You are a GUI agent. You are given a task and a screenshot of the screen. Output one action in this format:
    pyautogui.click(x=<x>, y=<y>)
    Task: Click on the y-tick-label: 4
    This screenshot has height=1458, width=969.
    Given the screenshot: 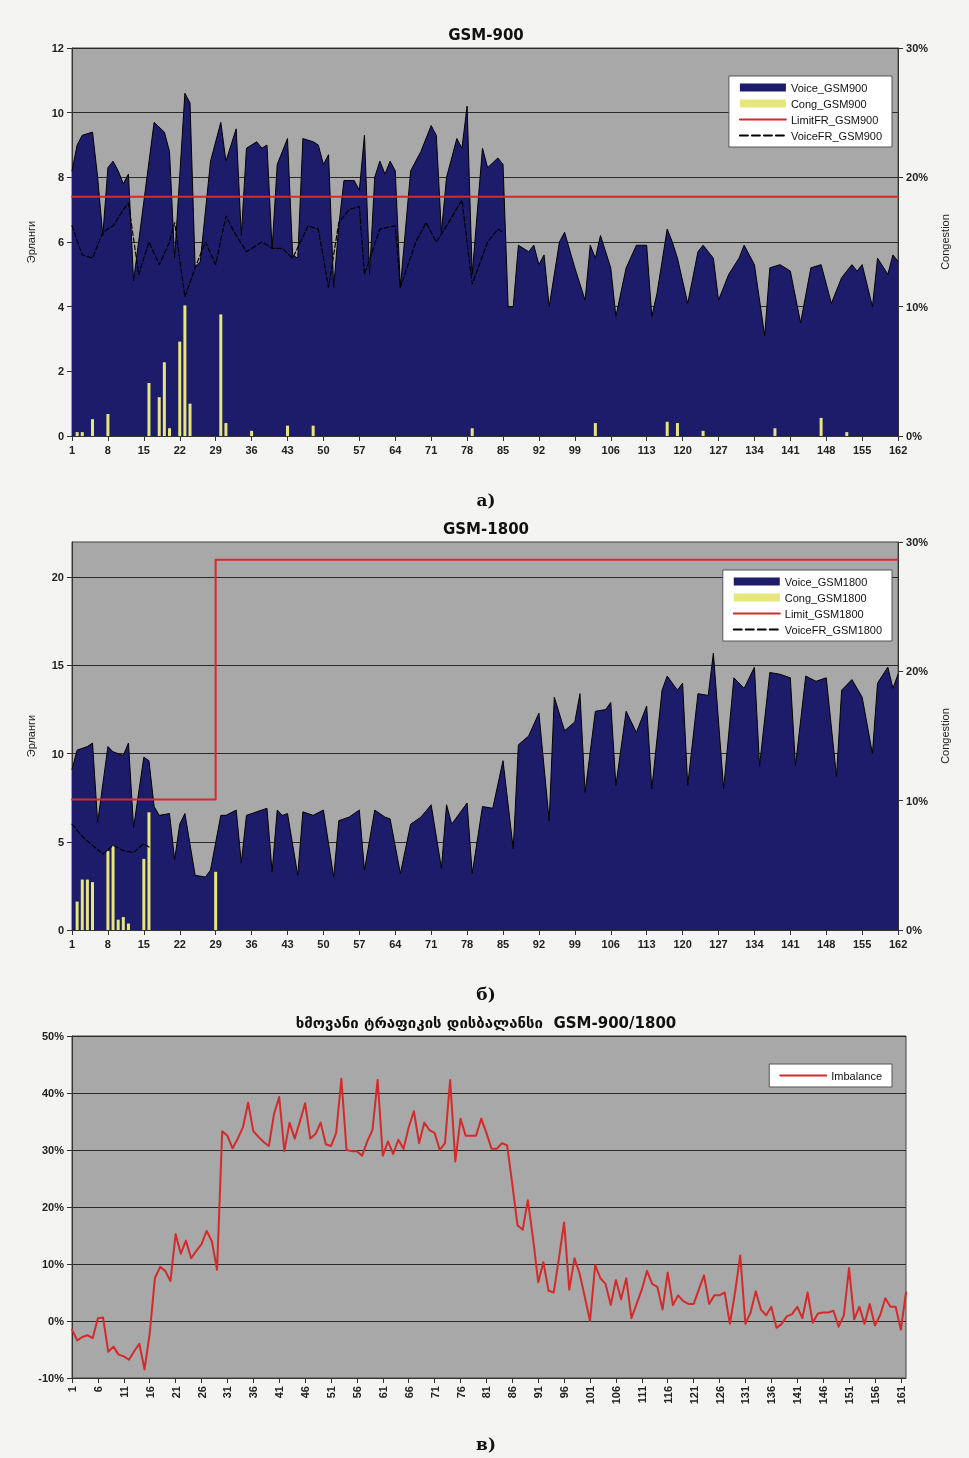 What is the action you would take?
    pyautogui.click(x=61, y=306)
    